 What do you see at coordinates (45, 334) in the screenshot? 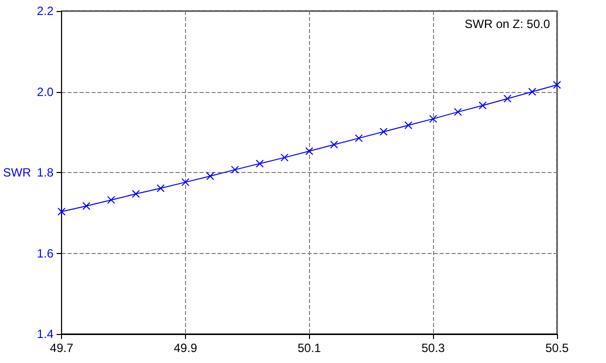
I see `y-tick-label: 1.4` at bounding box center [45, 334].